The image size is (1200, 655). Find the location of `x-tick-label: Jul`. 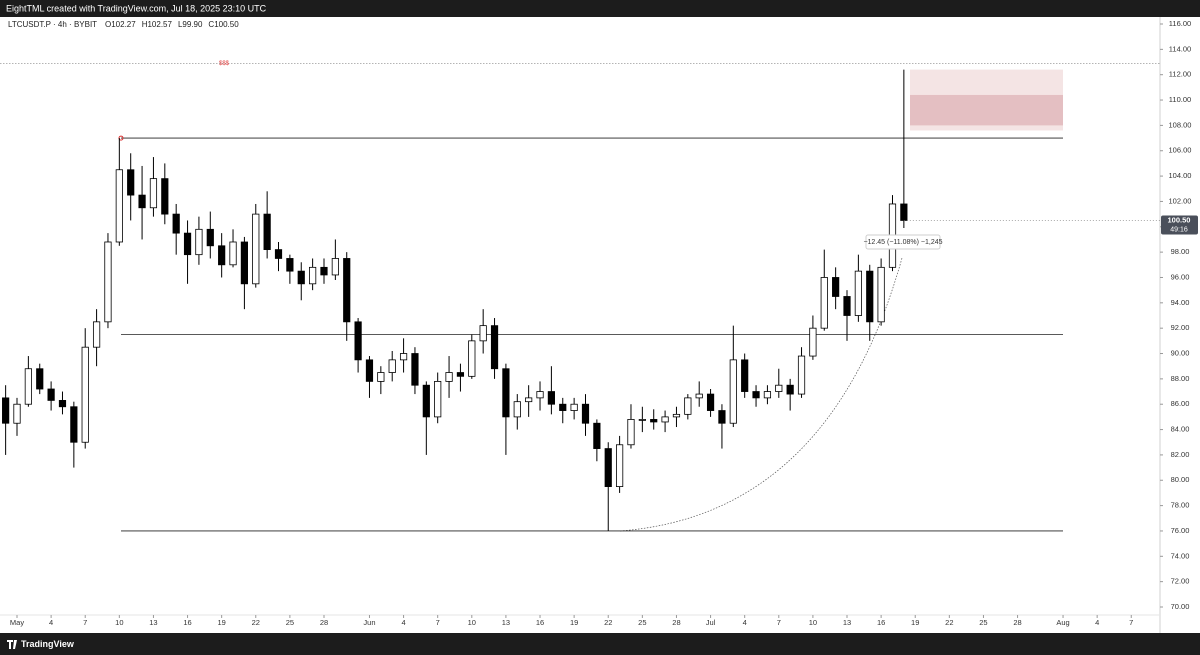

x-tick-label: Jul is located at coordinates (711, 622).